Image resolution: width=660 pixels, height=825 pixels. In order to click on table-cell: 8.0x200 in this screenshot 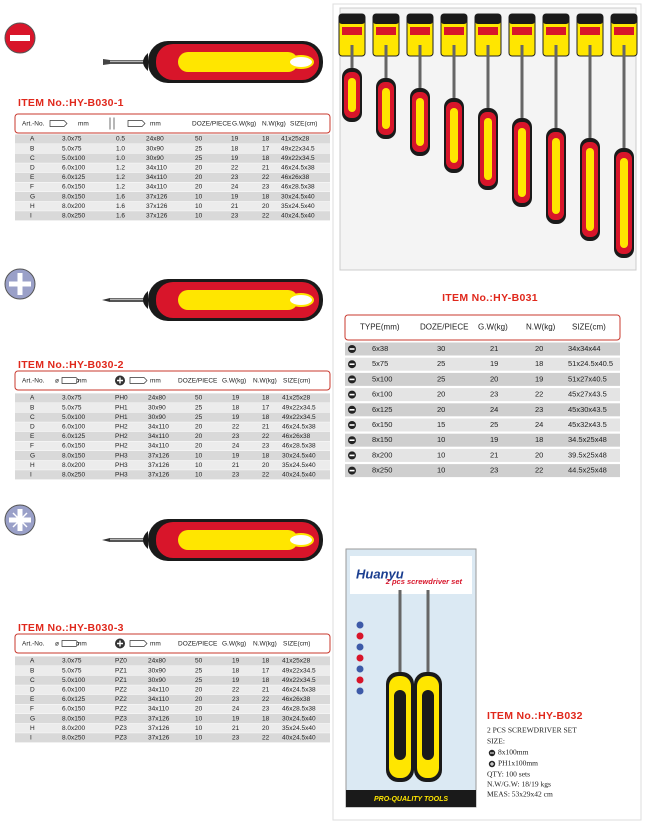, I will do `click(74, 465)`.